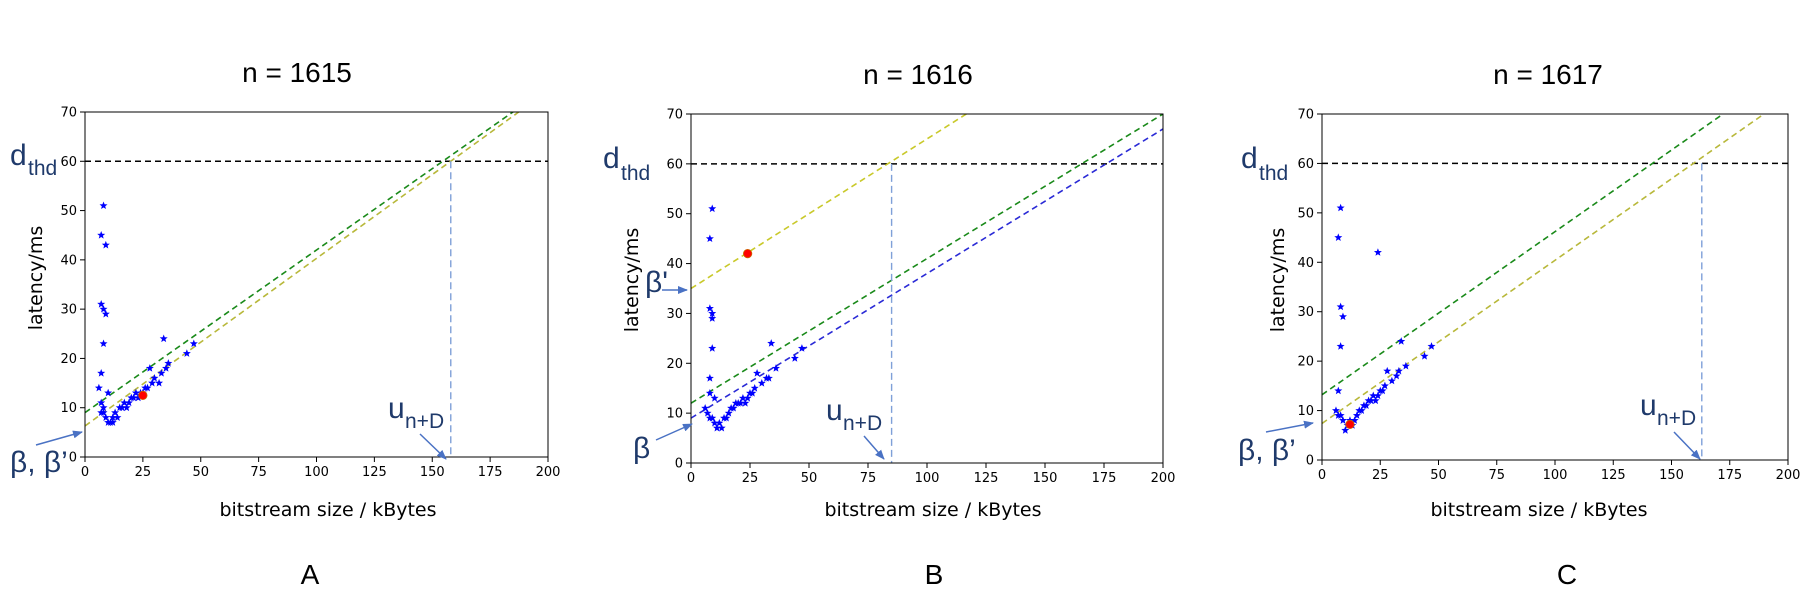 The width and height of the screenshot is (1811, 598). What do you see at coordinates (748, 254) in the screenshot?
I see `highlight-point` at bounding box center [748, 254].